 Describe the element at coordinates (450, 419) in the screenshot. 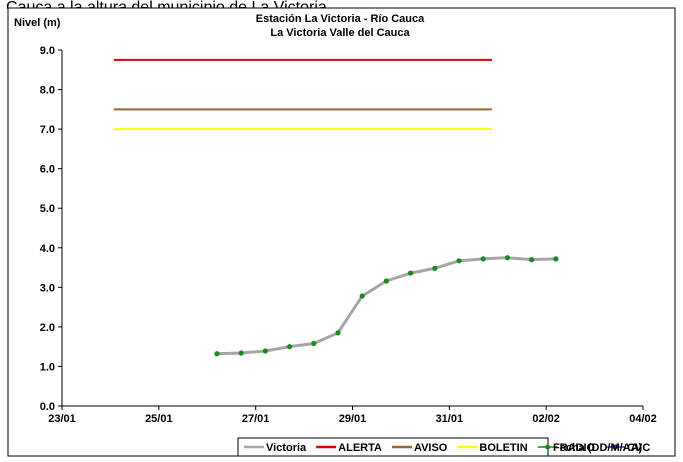

I see `x-tick-label: 31/01` at that location.